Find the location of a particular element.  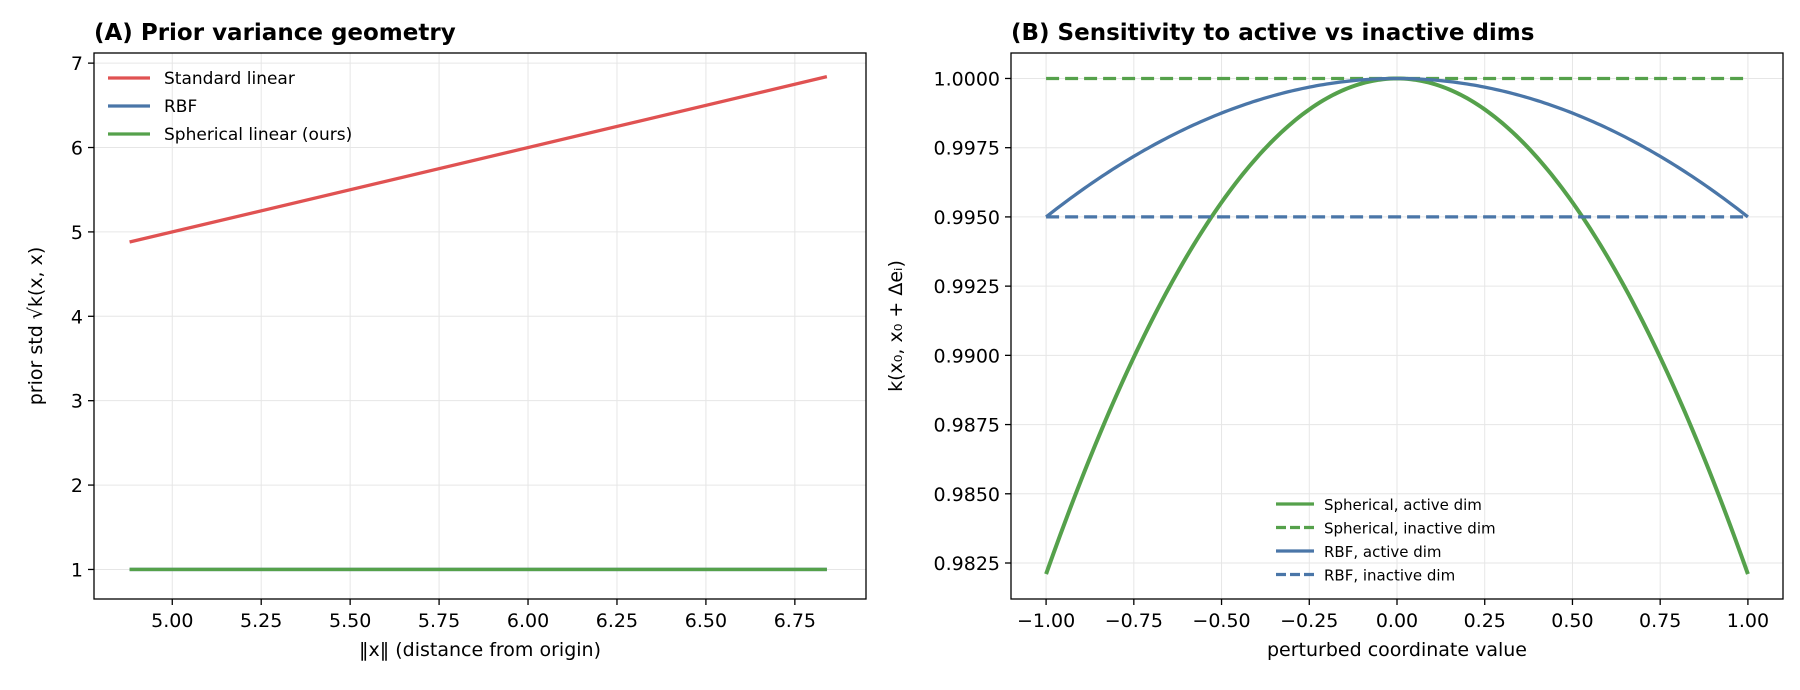

x-tick-label: 6.25 is located at coordinates (617, 621).